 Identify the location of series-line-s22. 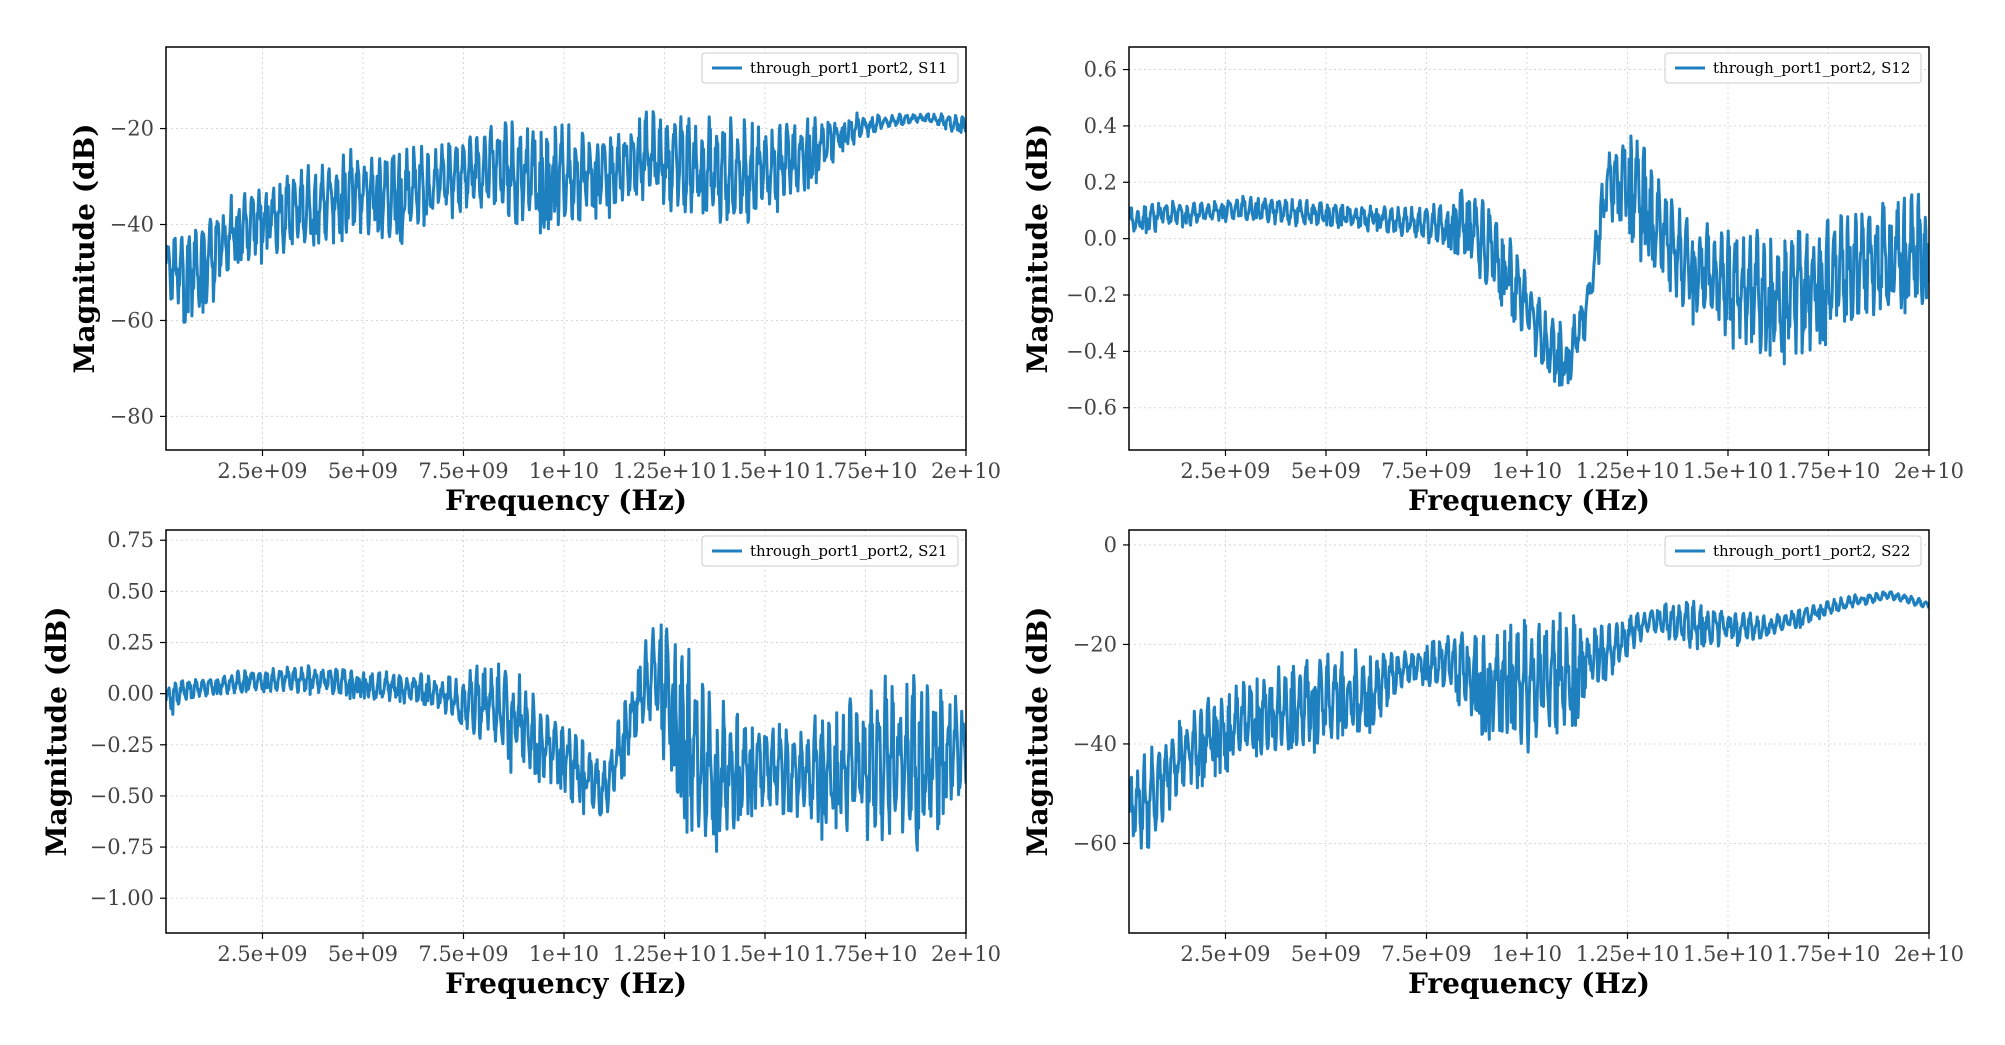
(1529, 720).